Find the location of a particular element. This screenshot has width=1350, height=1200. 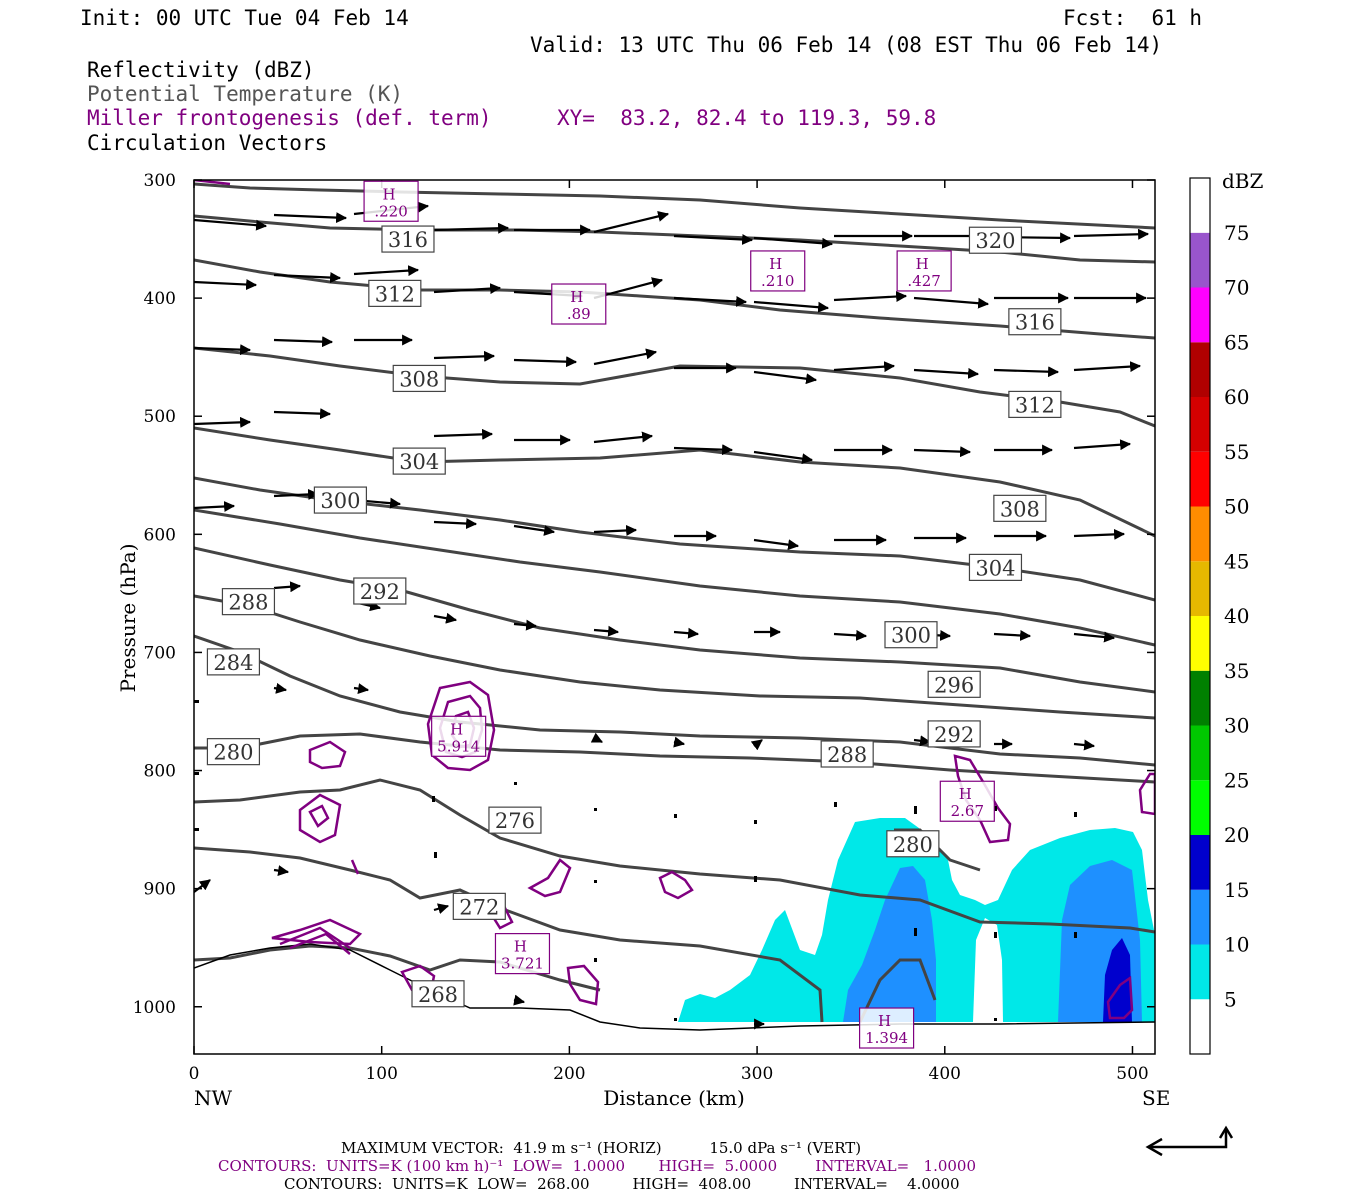

field-reflectivity: Reflectivity (dBZ) is located at coordinates (201, 70).